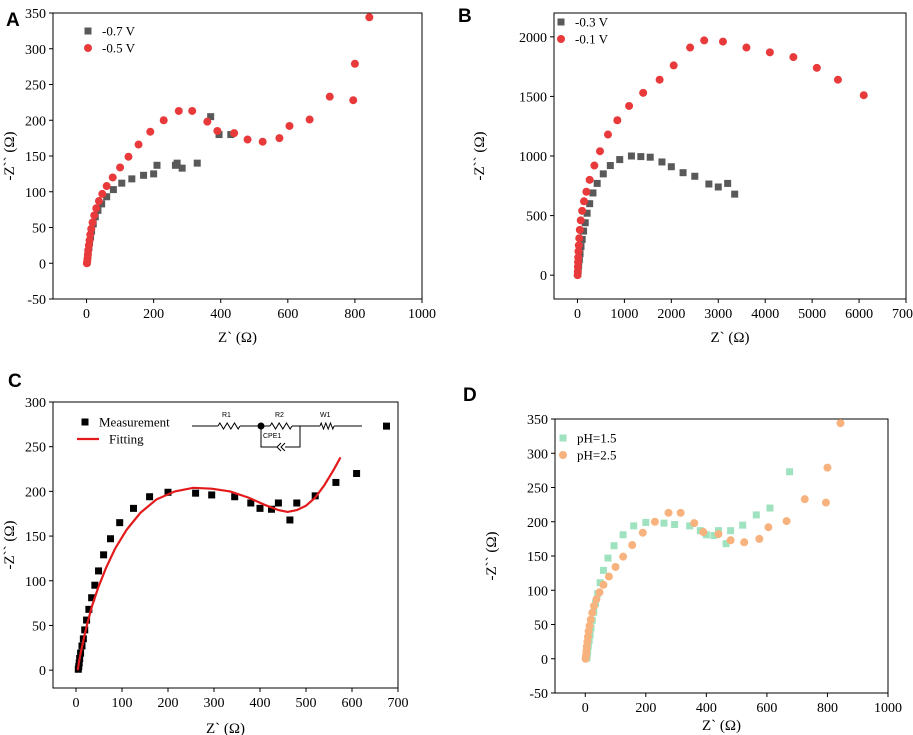  I want to click on x-tick-label: 0, so click(76, 703).